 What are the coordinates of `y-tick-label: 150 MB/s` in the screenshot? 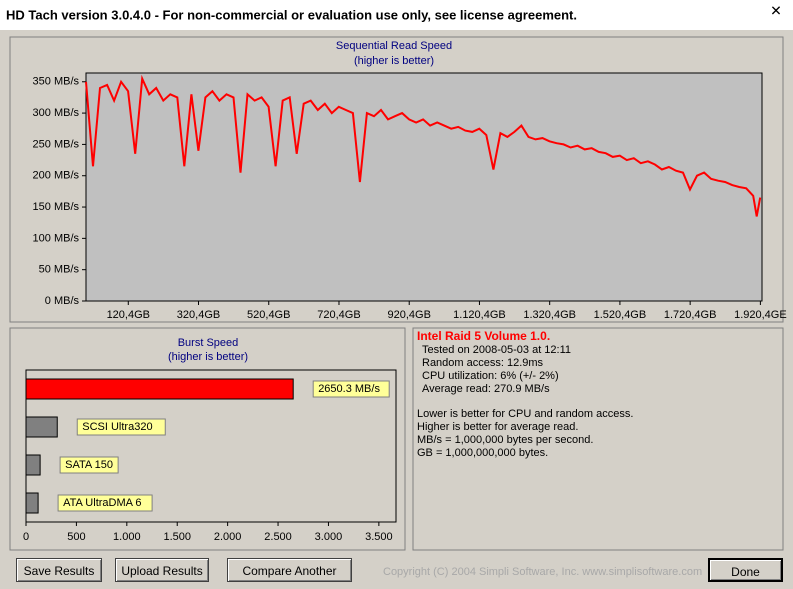 It's located at (56, 207).